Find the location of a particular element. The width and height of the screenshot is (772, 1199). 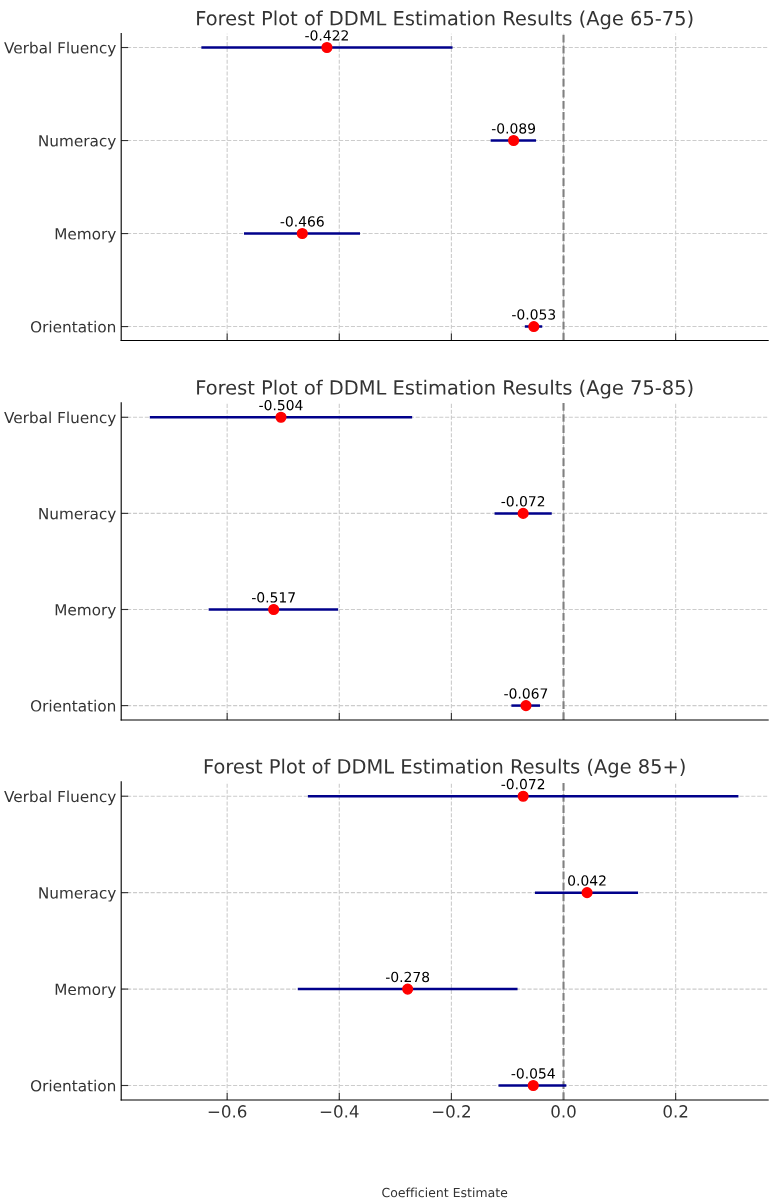

x-tick-label: −0.2 is located at coordinates (451, 1111).